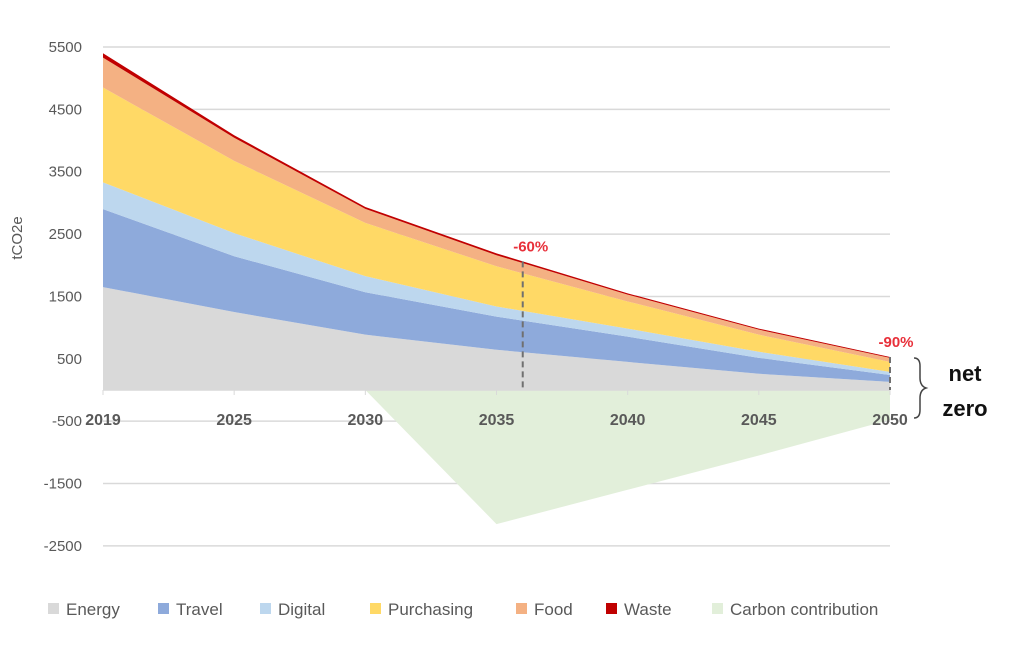 The height and width of the screenshot is (672, 1032). Describe the element at coordinates (717, 608) in the screenshot. I see `legend-swatch-carbon-contribution` at that location.